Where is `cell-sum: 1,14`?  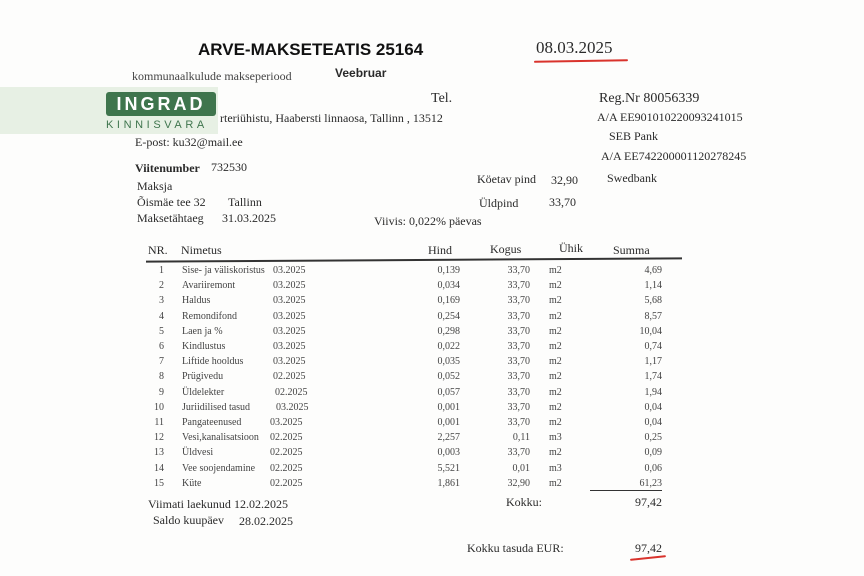 cell-sum: 1,14 is located at coordinates (653, 286).